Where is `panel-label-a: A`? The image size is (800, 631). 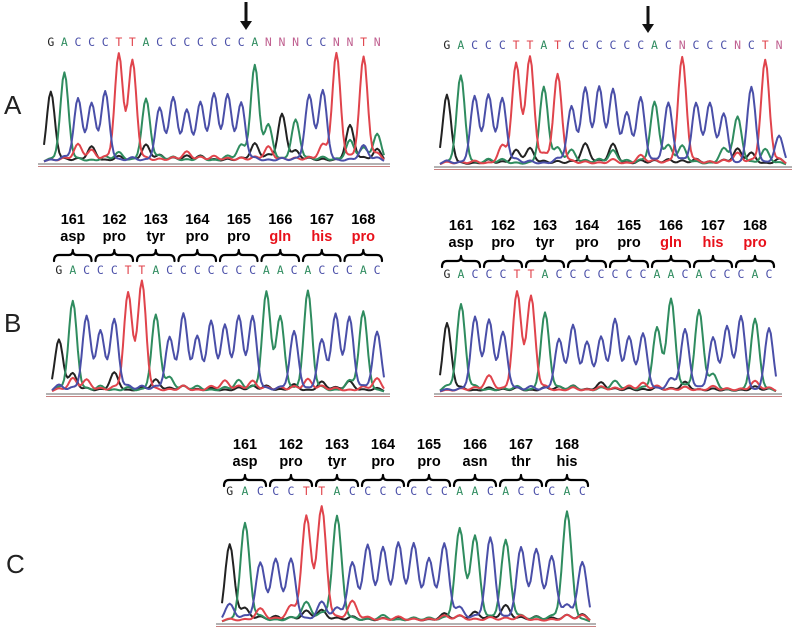 panel-label-a: A is located at coordinates (13, 105).